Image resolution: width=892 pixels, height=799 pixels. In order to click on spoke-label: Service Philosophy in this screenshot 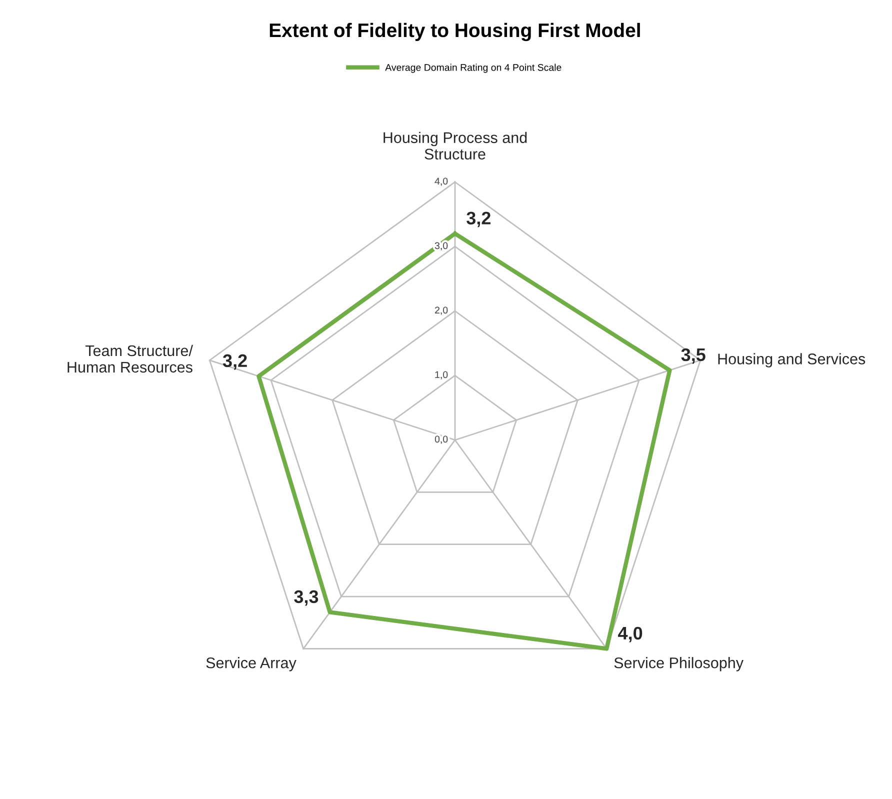, I will do `click(679, 664)`.